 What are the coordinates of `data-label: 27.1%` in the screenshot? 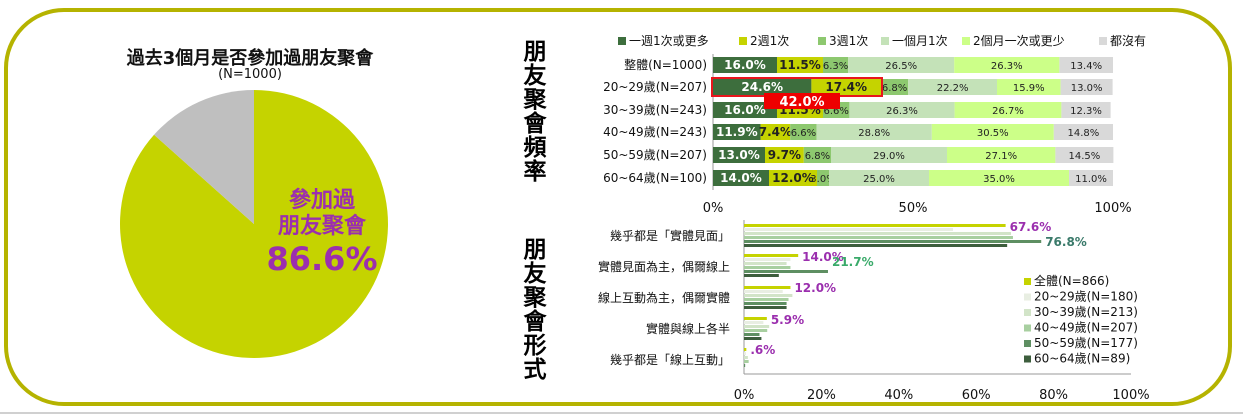 It's located at (1001, 156).